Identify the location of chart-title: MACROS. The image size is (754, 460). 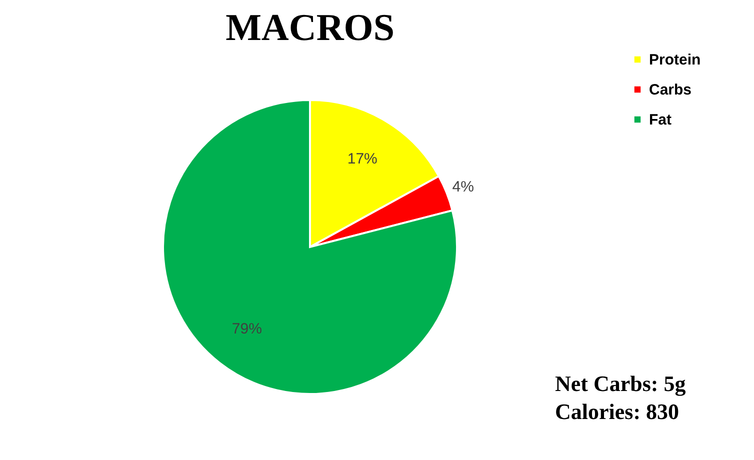
(310, 28).